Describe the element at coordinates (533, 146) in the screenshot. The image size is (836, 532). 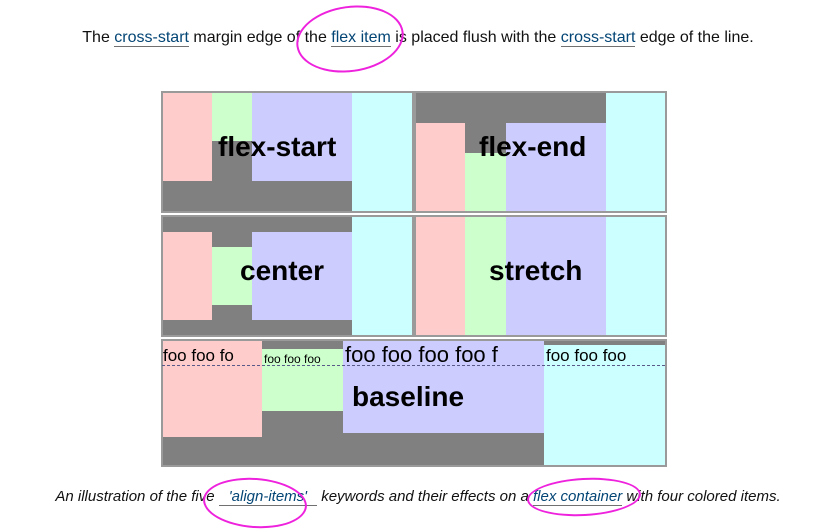
I see `flex-end-label: flex-end` at that location.